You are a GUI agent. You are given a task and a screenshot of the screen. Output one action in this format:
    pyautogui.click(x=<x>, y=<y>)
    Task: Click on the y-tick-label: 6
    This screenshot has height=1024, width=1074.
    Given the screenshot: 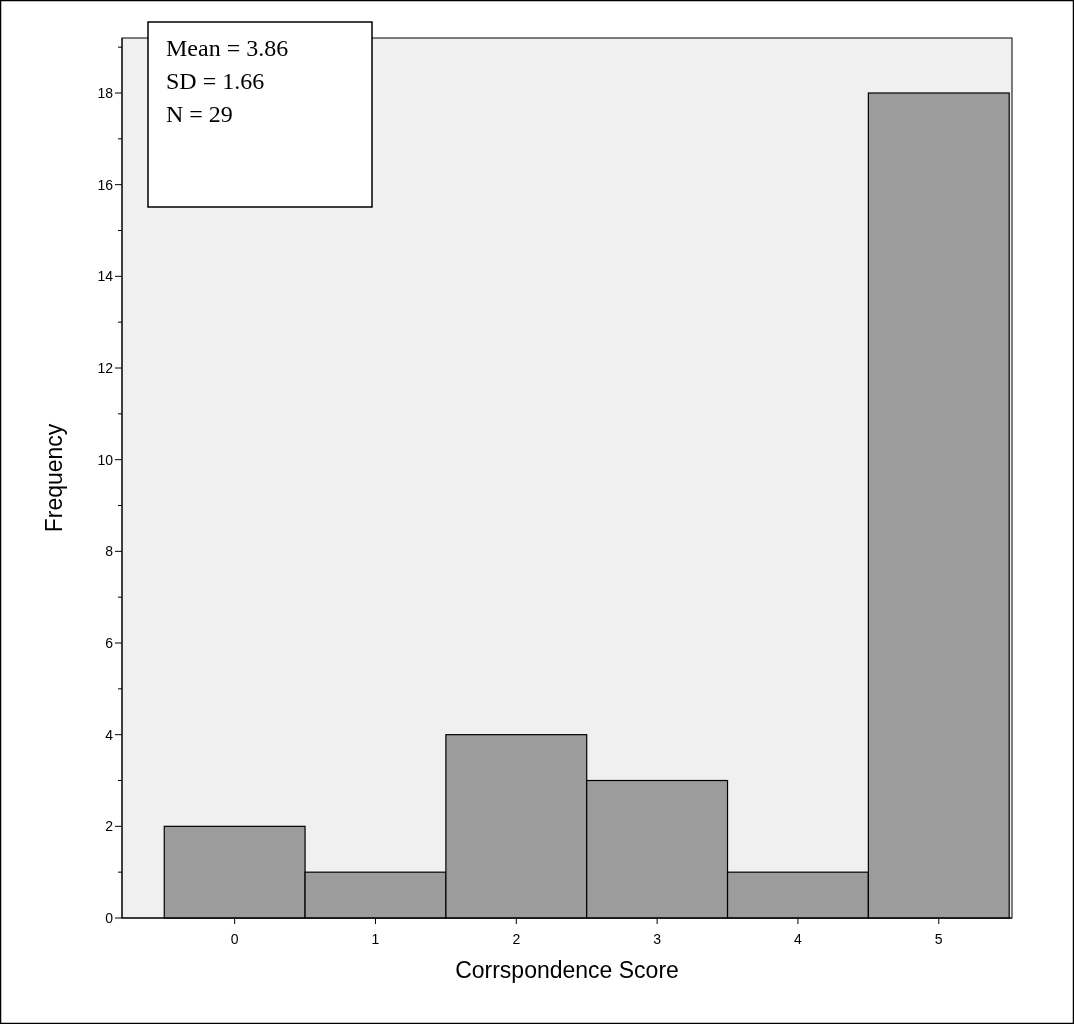 What is the action you would take?
    pyautogui.click(x=109, y=642)
    